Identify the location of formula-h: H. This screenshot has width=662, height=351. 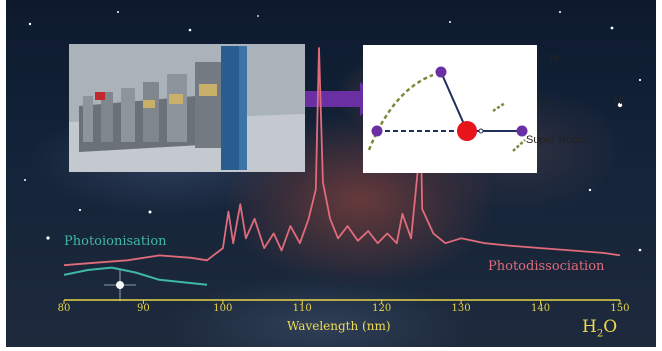
(589, 327).